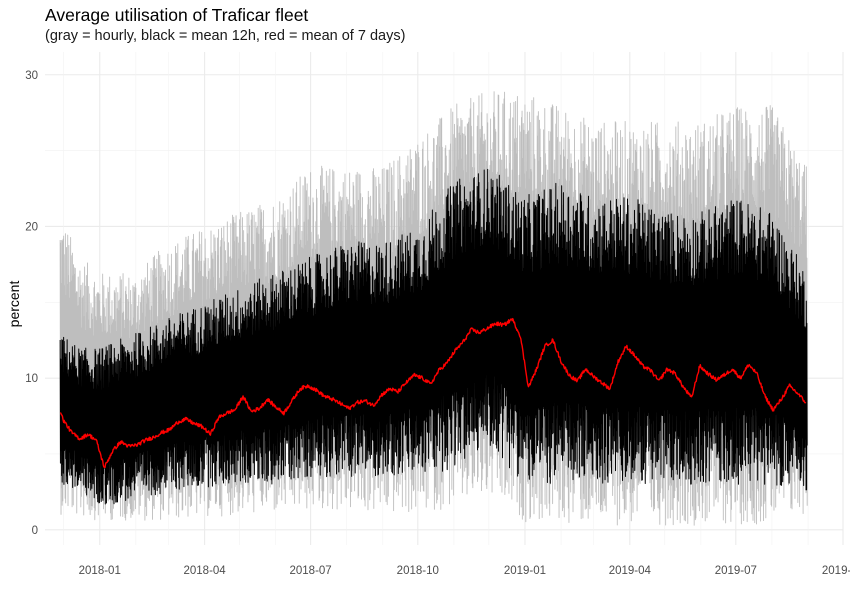  Describe the element at coordinates (177, 15) in the screenshot. I see `chart-title: Average utilisation of Traficar fleet` at that location.